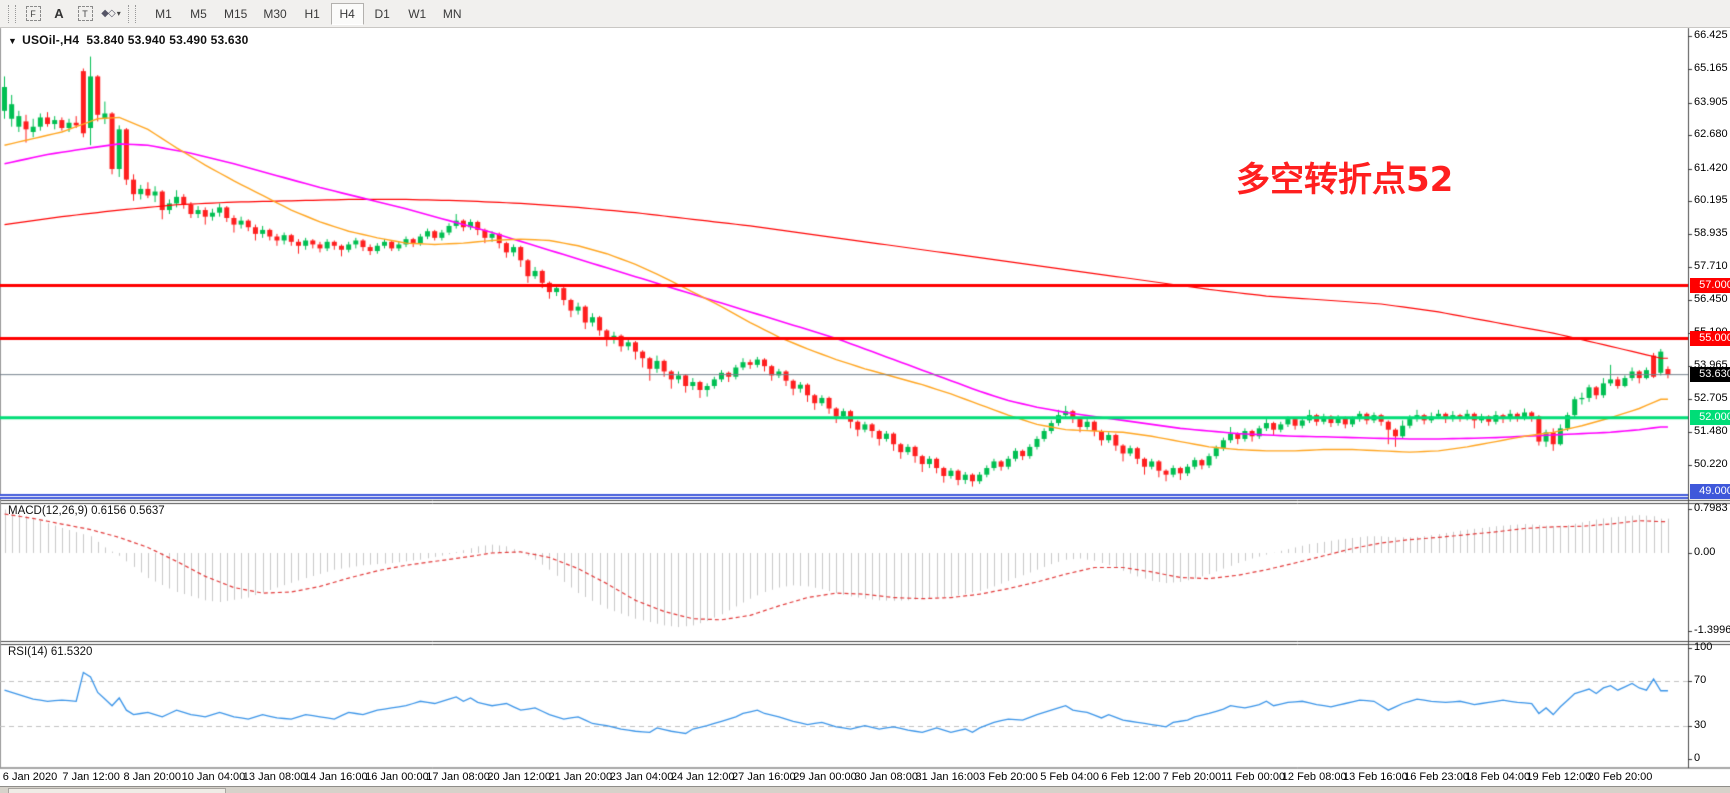  What do you see at coordinates (347, 13) in the screenshot?
I see `tf-button-h4: H4` at bounding box center [347, 13].